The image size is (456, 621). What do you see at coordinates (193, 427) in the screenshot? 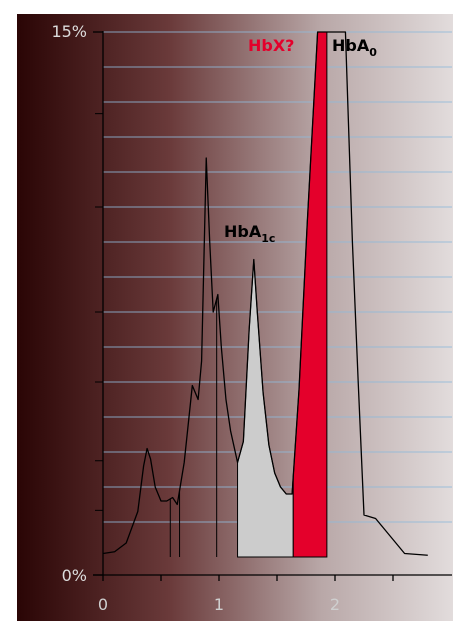
I see `vertical-markers` at bounding box center [193, 427].